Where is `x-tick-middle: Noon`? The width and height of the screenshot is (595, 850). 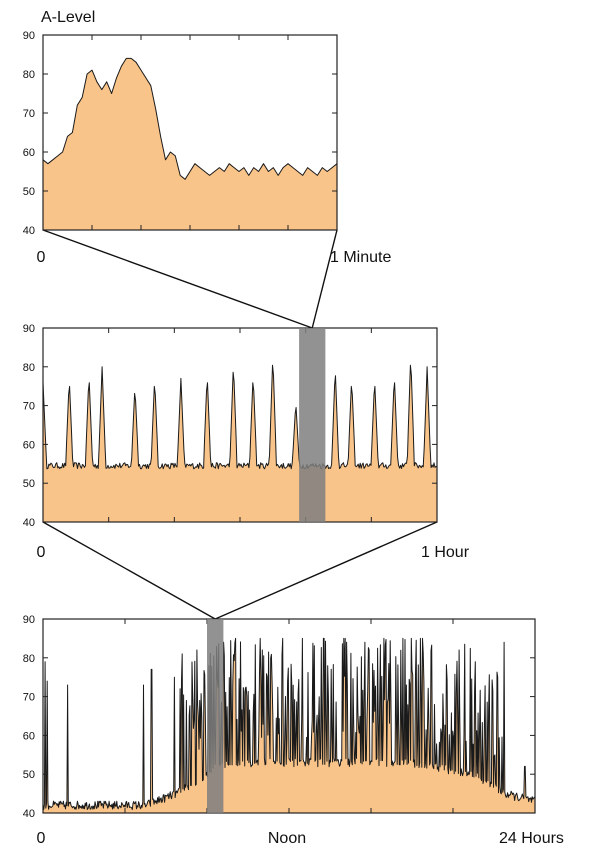 x-tick-middle: Noon is located at coordinates (287, 838).